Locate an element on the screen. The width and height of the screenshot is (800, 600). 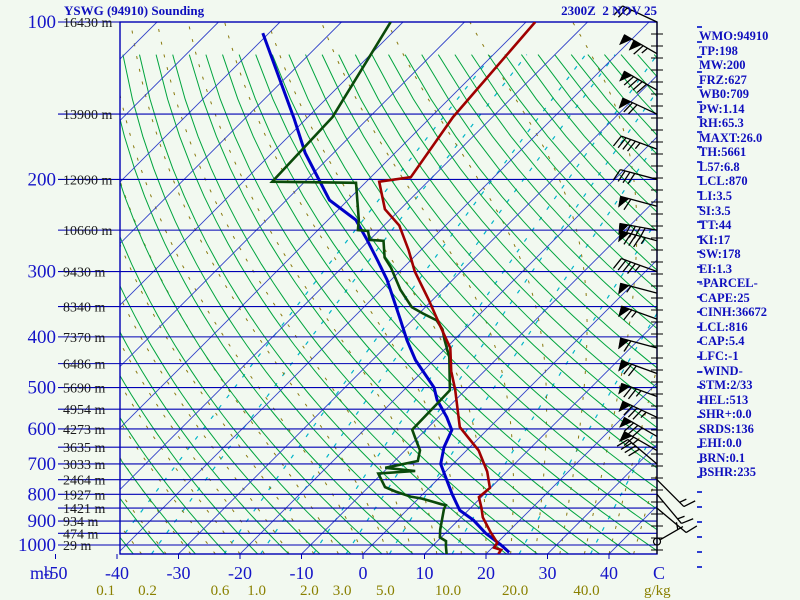
pressure-tick-label: 300 is located at coordinates (42, 272).